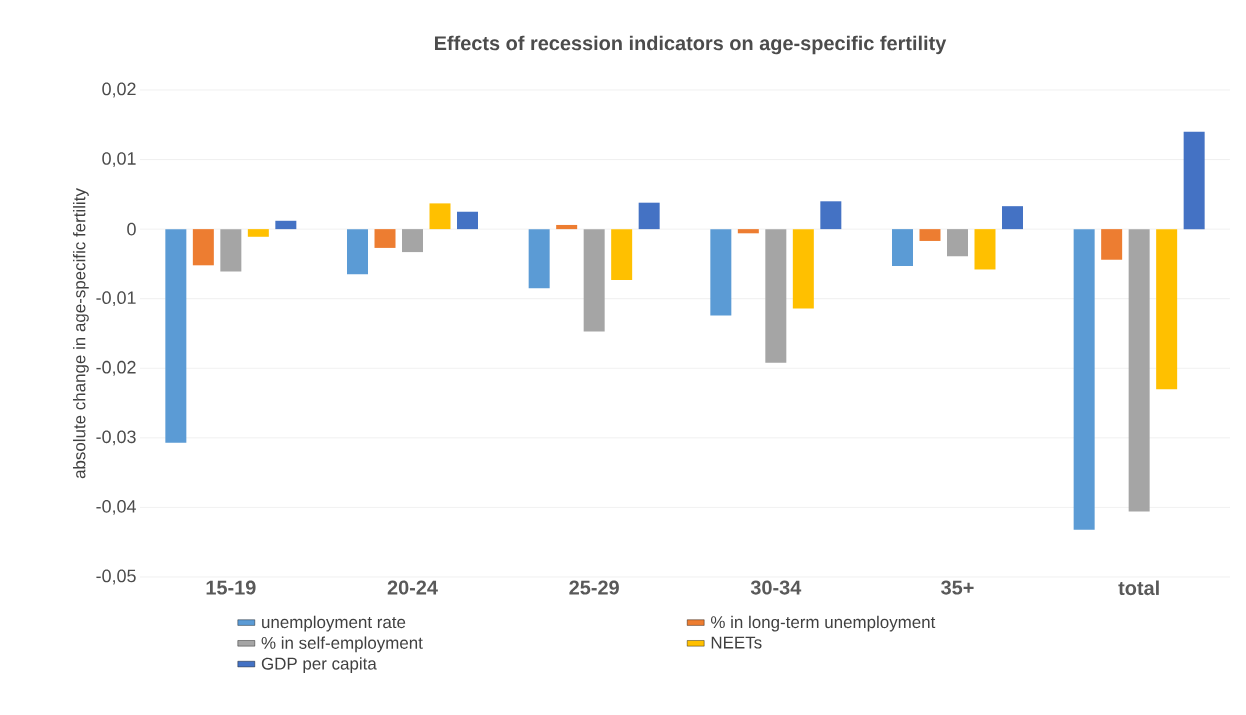 The image size is (1246, 715). What do you see at coordinates (116, 577) in the screenshot?
I see `y-tick-label: -0,05` at bounding box center [116, 577].